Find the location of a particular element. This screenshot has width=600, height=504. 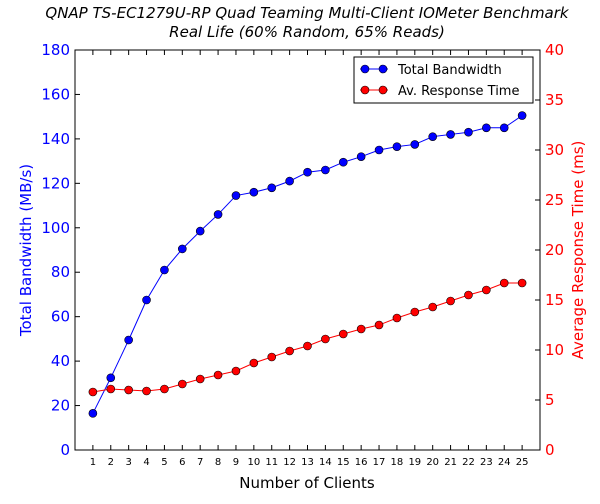

x-tick-label: 3 is located at coordinates (128, 462).